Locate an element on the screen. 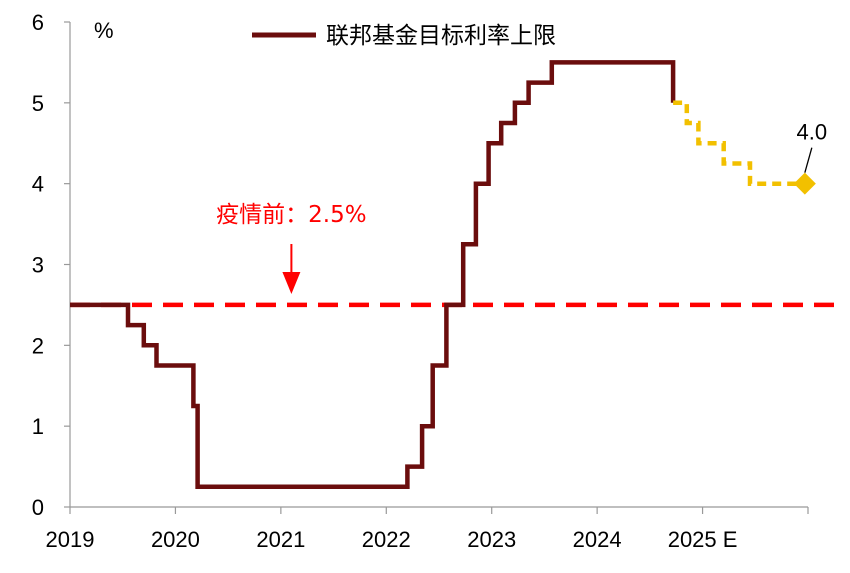 The width and height of the screenshot is (850, 573). forecast-series is located at coordinates (739, 143).